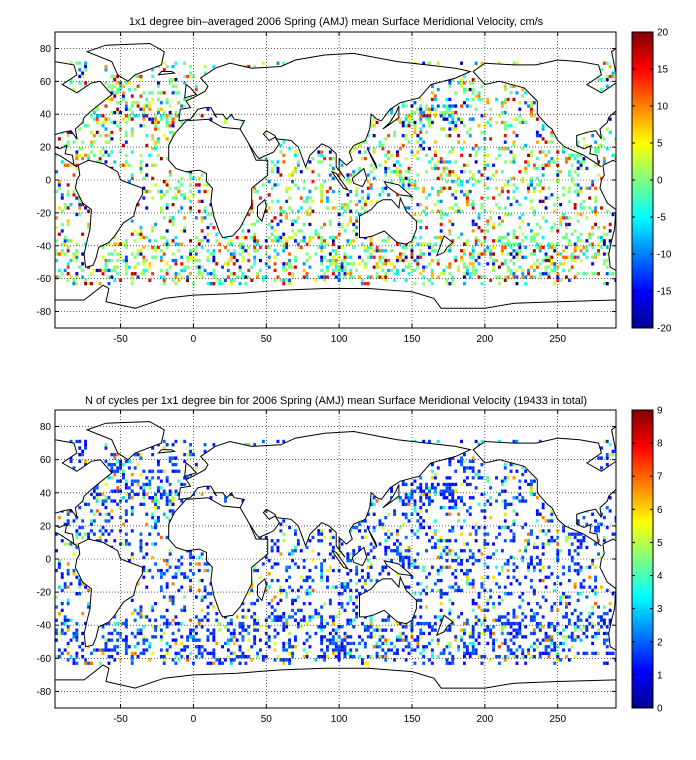  What do you see at coordinates (663, 33) in the screenshot?
I see `colorbar-tick-label: 20` at bounding box center [663, 33].